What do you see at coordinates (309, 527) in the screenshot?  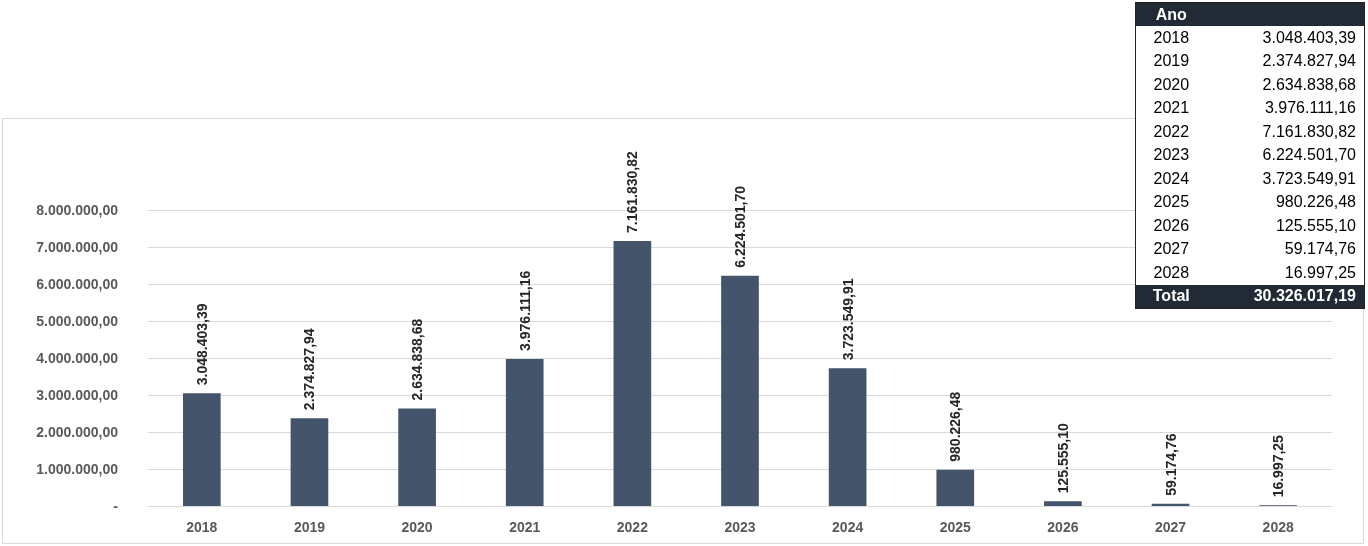 I see `x-tick-label: 2019` at bounding box center [309, 527].